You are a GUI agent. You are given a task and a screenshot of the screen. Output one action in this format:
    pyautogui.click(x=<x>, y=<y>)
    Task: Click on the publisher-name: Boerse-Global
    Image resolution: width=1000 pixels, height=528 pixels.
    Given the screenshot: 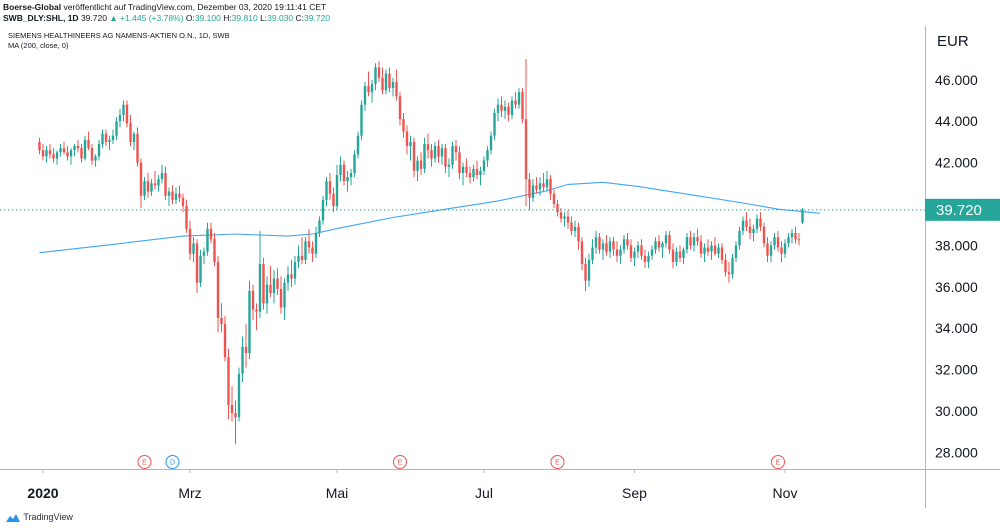 What is the action you would take?
    pyautogui.click(x=32, y=7)
    